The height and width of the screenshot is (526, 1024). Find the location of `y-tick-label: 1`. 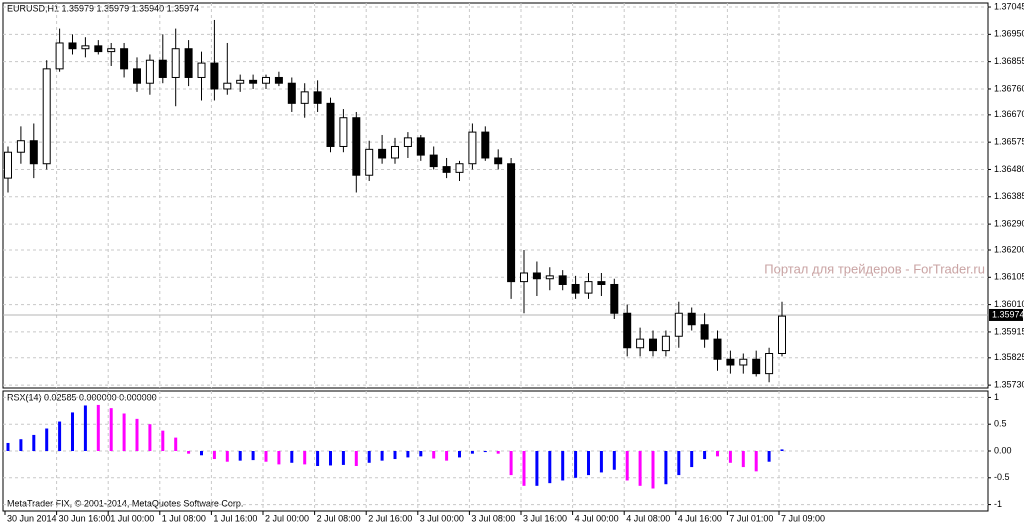

y-tick-label: 1 is located at coordinates (996, 397).